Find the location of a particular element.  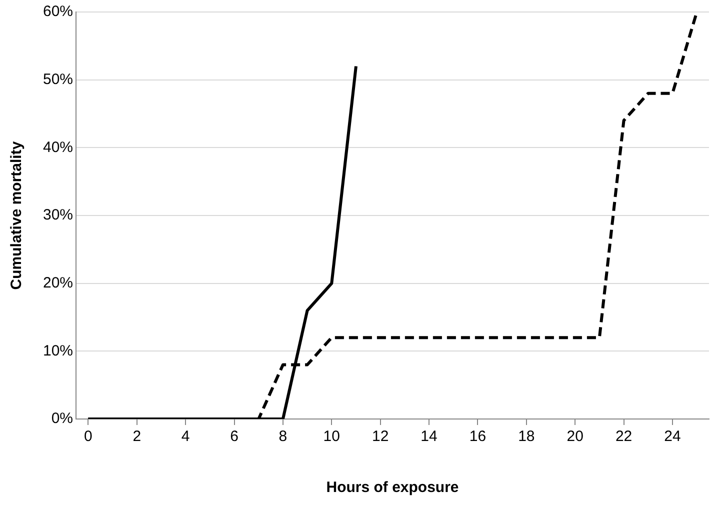

y-tick-label: 40% is located at coordinates (58, 147).